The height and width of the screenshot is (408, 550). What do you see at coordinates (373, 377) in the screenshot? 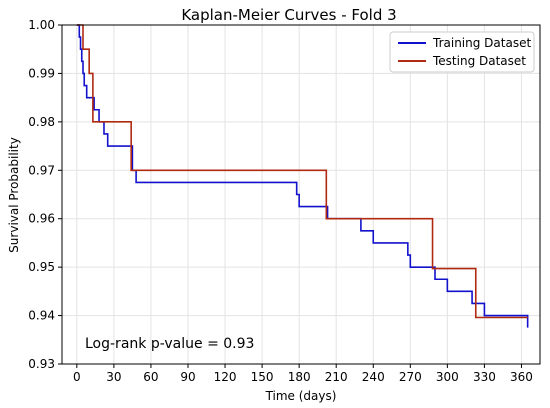
I see `x-tick-label: 240` at bounding box center [373, 377].